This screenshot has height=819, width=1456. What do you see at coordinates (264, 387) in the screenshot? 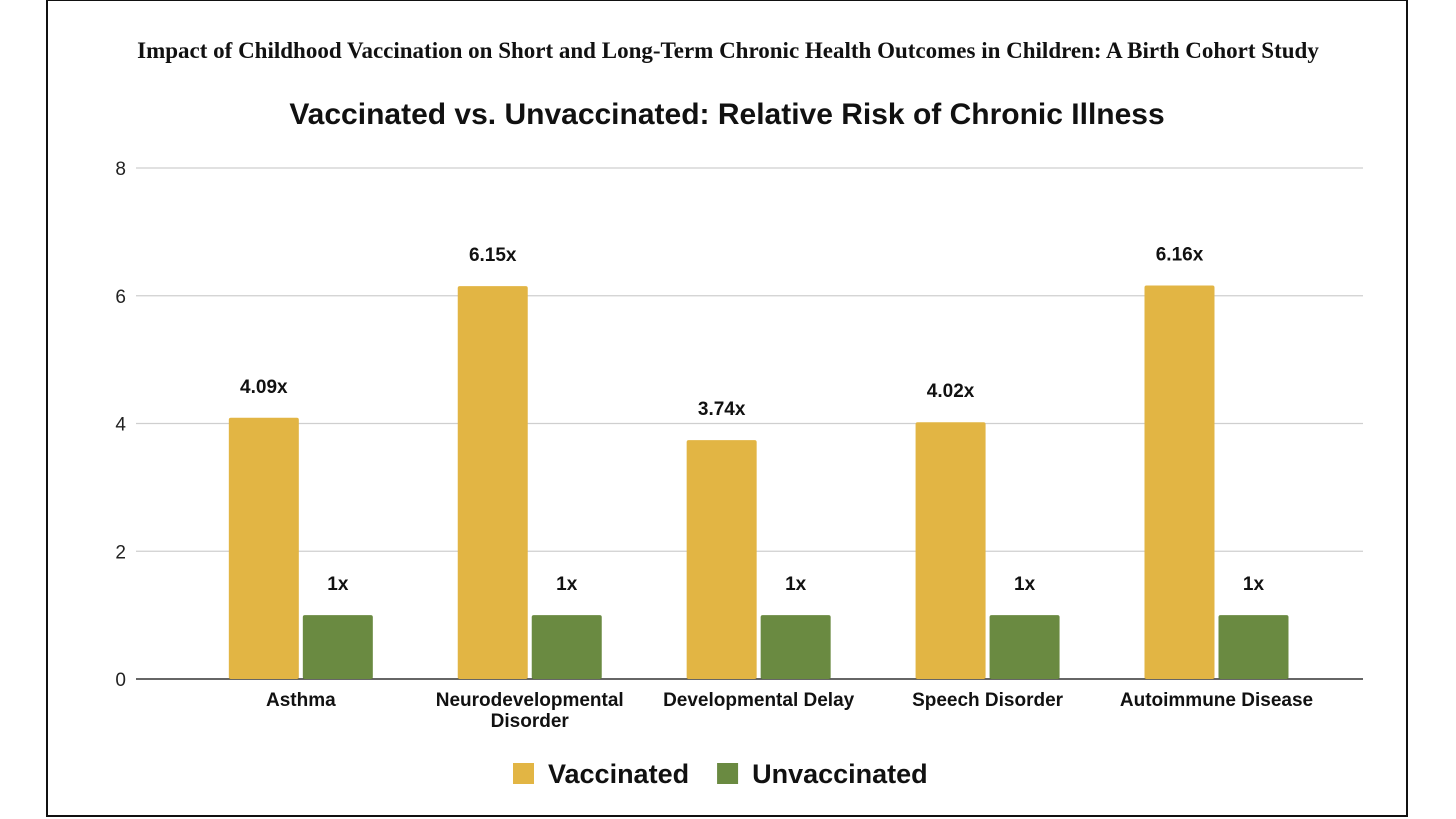
I see `data-label: 4.09x` at bounding box center [264, 387].